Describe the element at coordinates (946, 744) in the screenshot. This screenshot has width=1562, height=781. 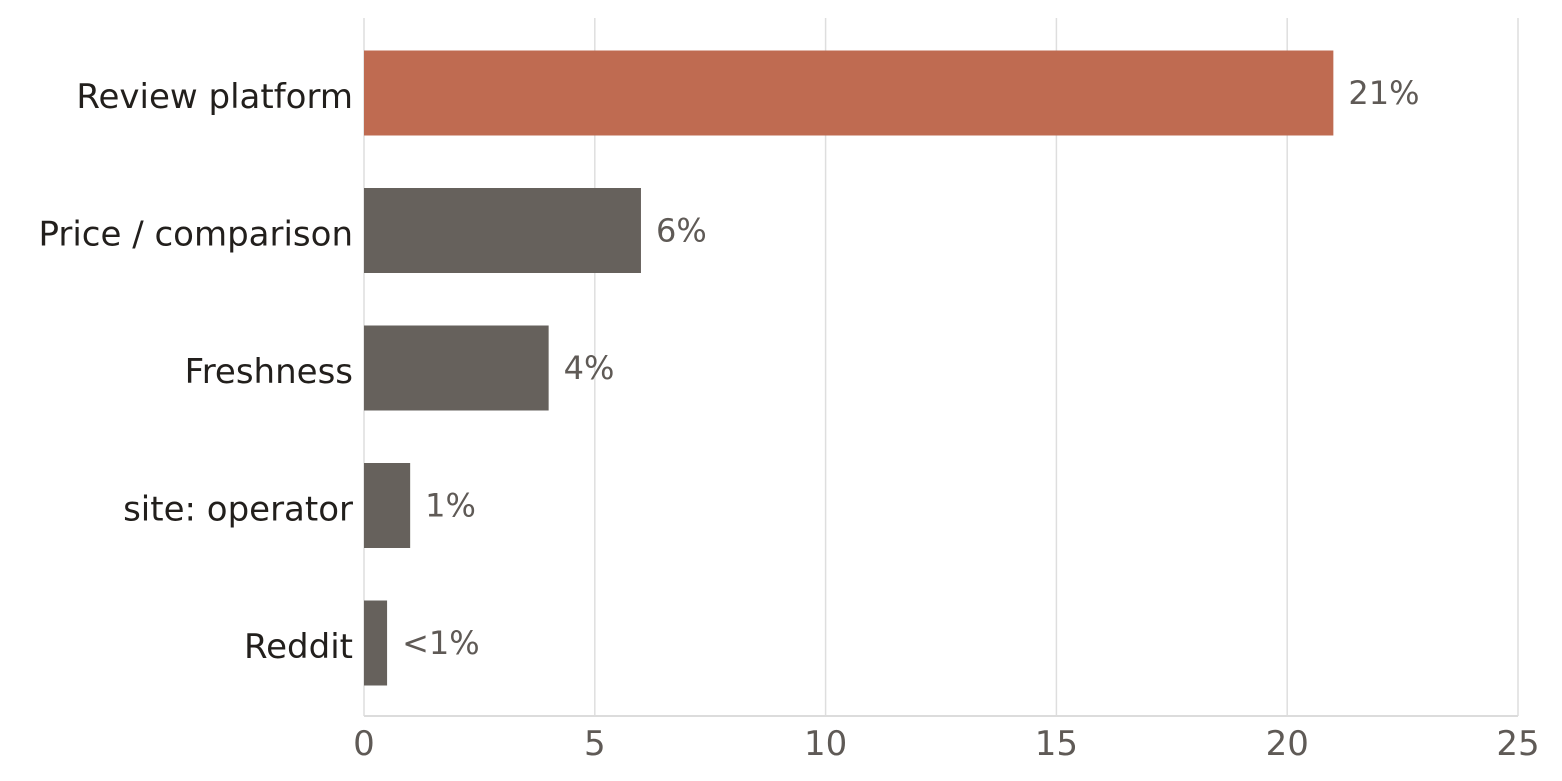
I see `x-axis-ticks: 0 5 10 15 20 25` at that location.